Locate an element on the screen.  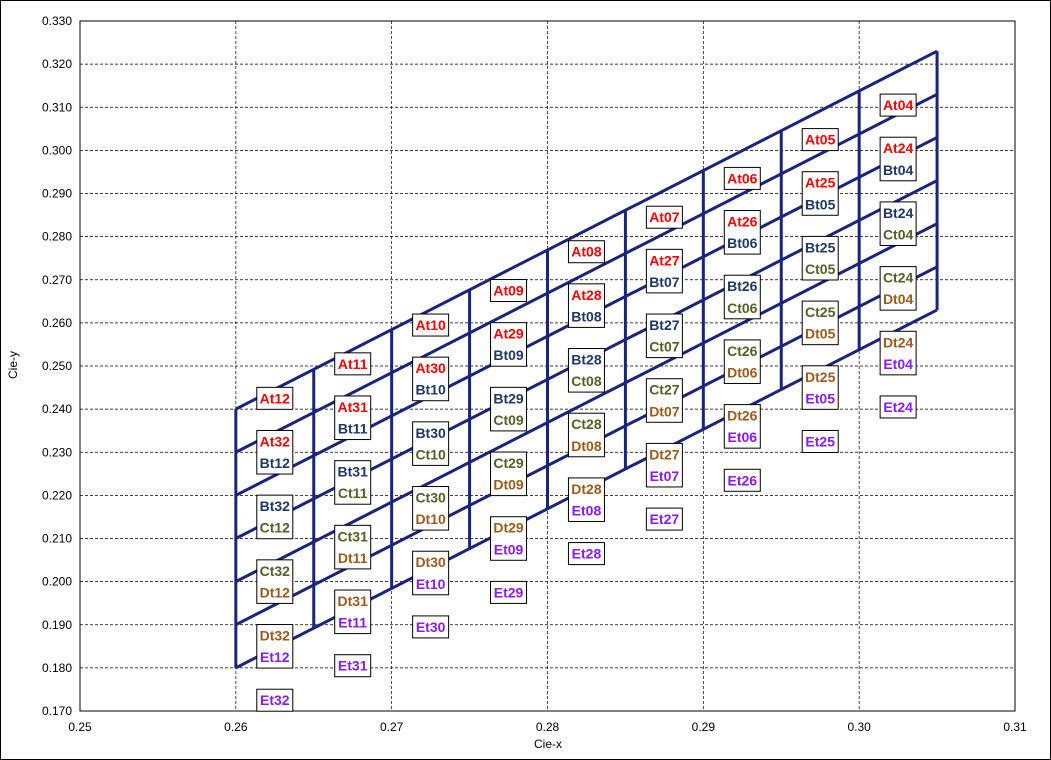
point-label-ct08: Ct08 is located at coordinates (586, 381).